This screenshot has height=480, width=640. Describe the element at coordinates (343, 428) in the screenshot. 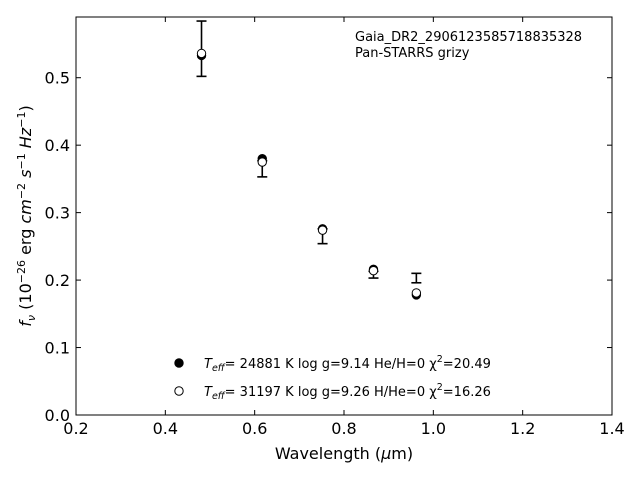

I see `x-tick-label: 0.8` at that location.